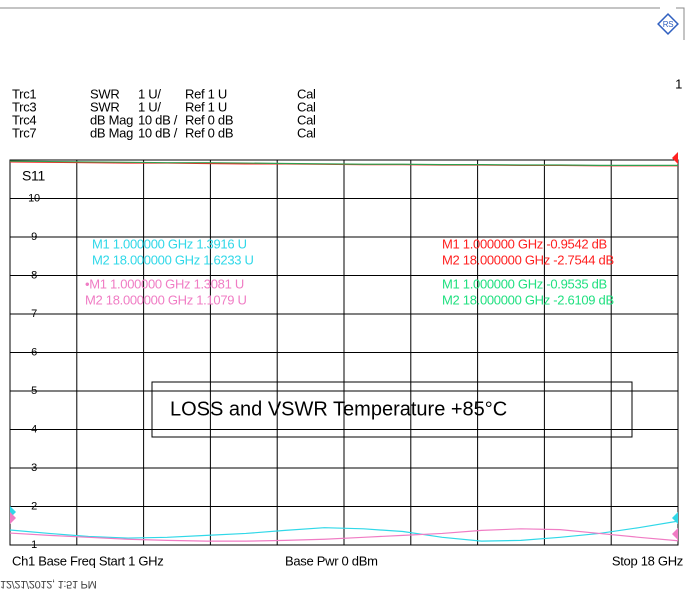 Image resolution: width=687 pixels, height=593 pixels. I want to click on y-tick-label: 9, so click(34, 237).